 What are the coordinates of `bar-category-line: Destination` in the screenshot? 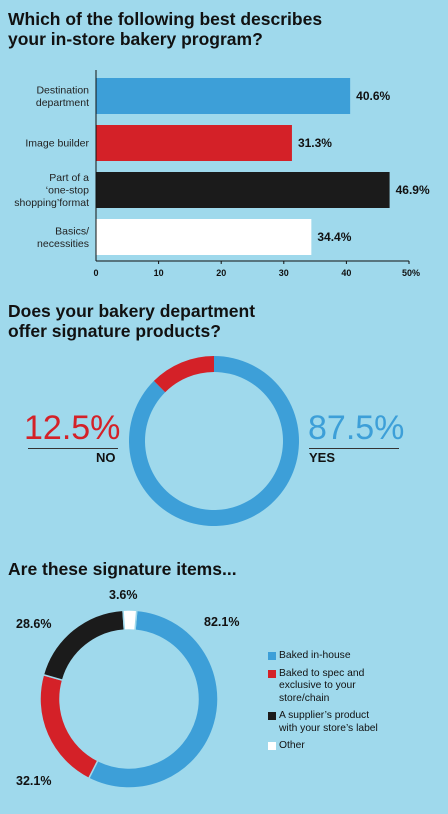 It's located at (62, 90).